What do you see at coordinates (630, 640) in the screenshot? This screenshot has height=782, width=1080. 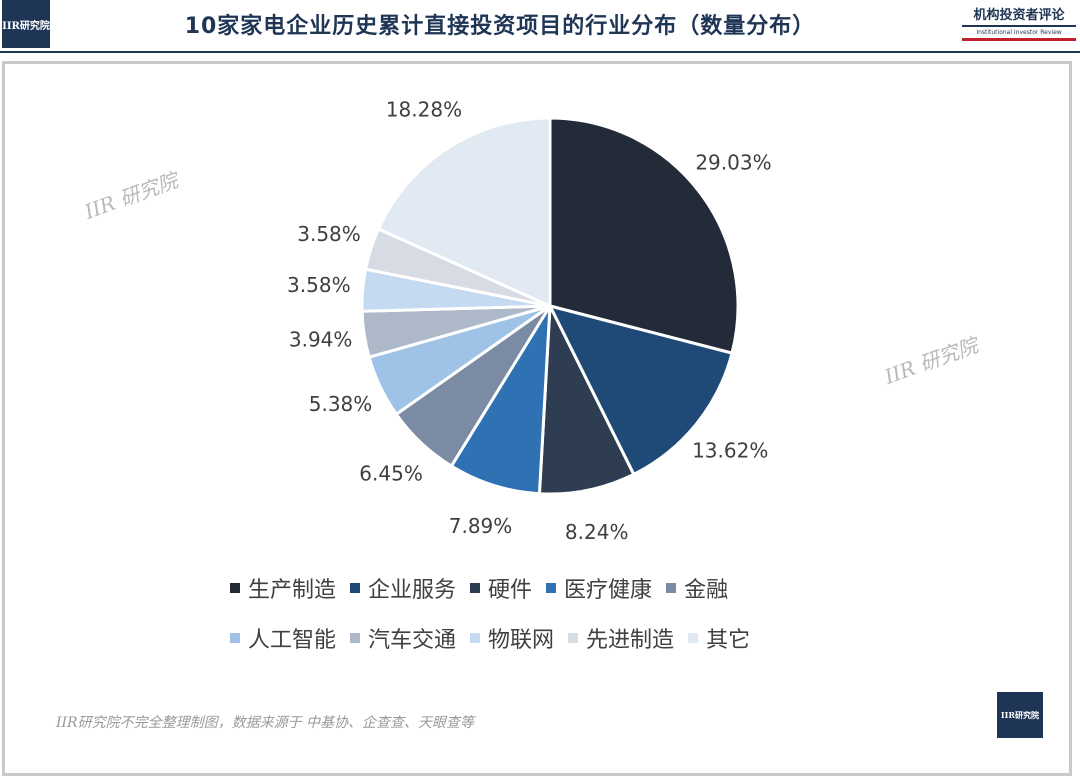 I see `legend-label-8: 先进制造` at bounding box center [630, 640].